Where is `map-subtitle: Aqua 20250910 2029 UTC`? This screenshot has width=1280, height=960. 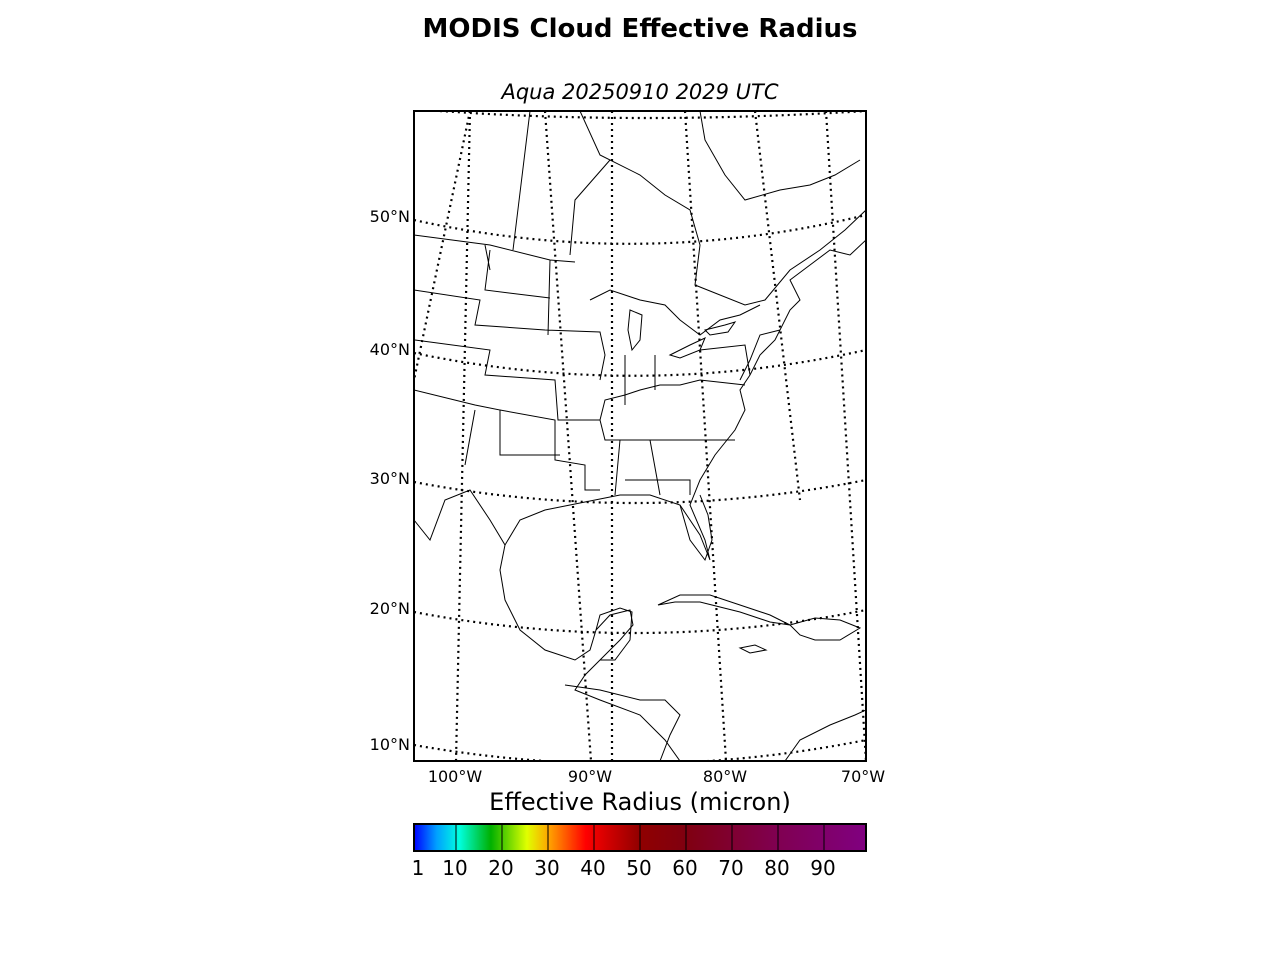
map-subtitle: Aqua 20250910 2029 UTC is located at coordinates (640, 92).